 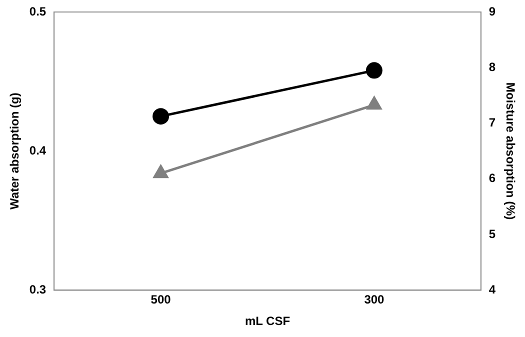 What do you see at coordinates (492, 289) in the screenshot?
I see `y2-tick-label: 4` at bounding box center [492, 289].